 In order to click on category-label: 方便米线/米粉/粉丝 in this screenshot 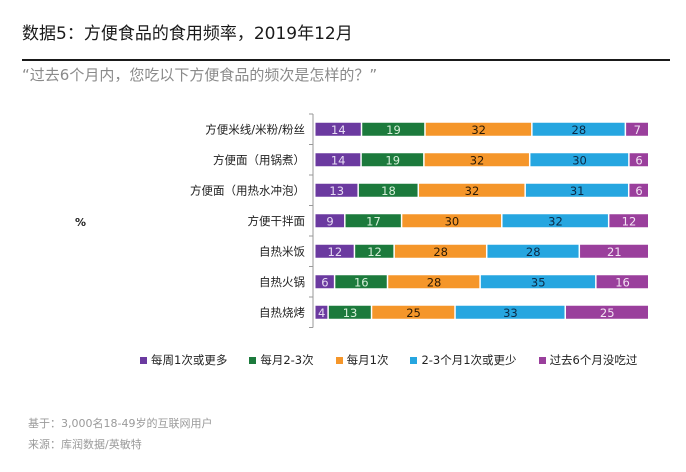, I will do `click(255, 129)`.